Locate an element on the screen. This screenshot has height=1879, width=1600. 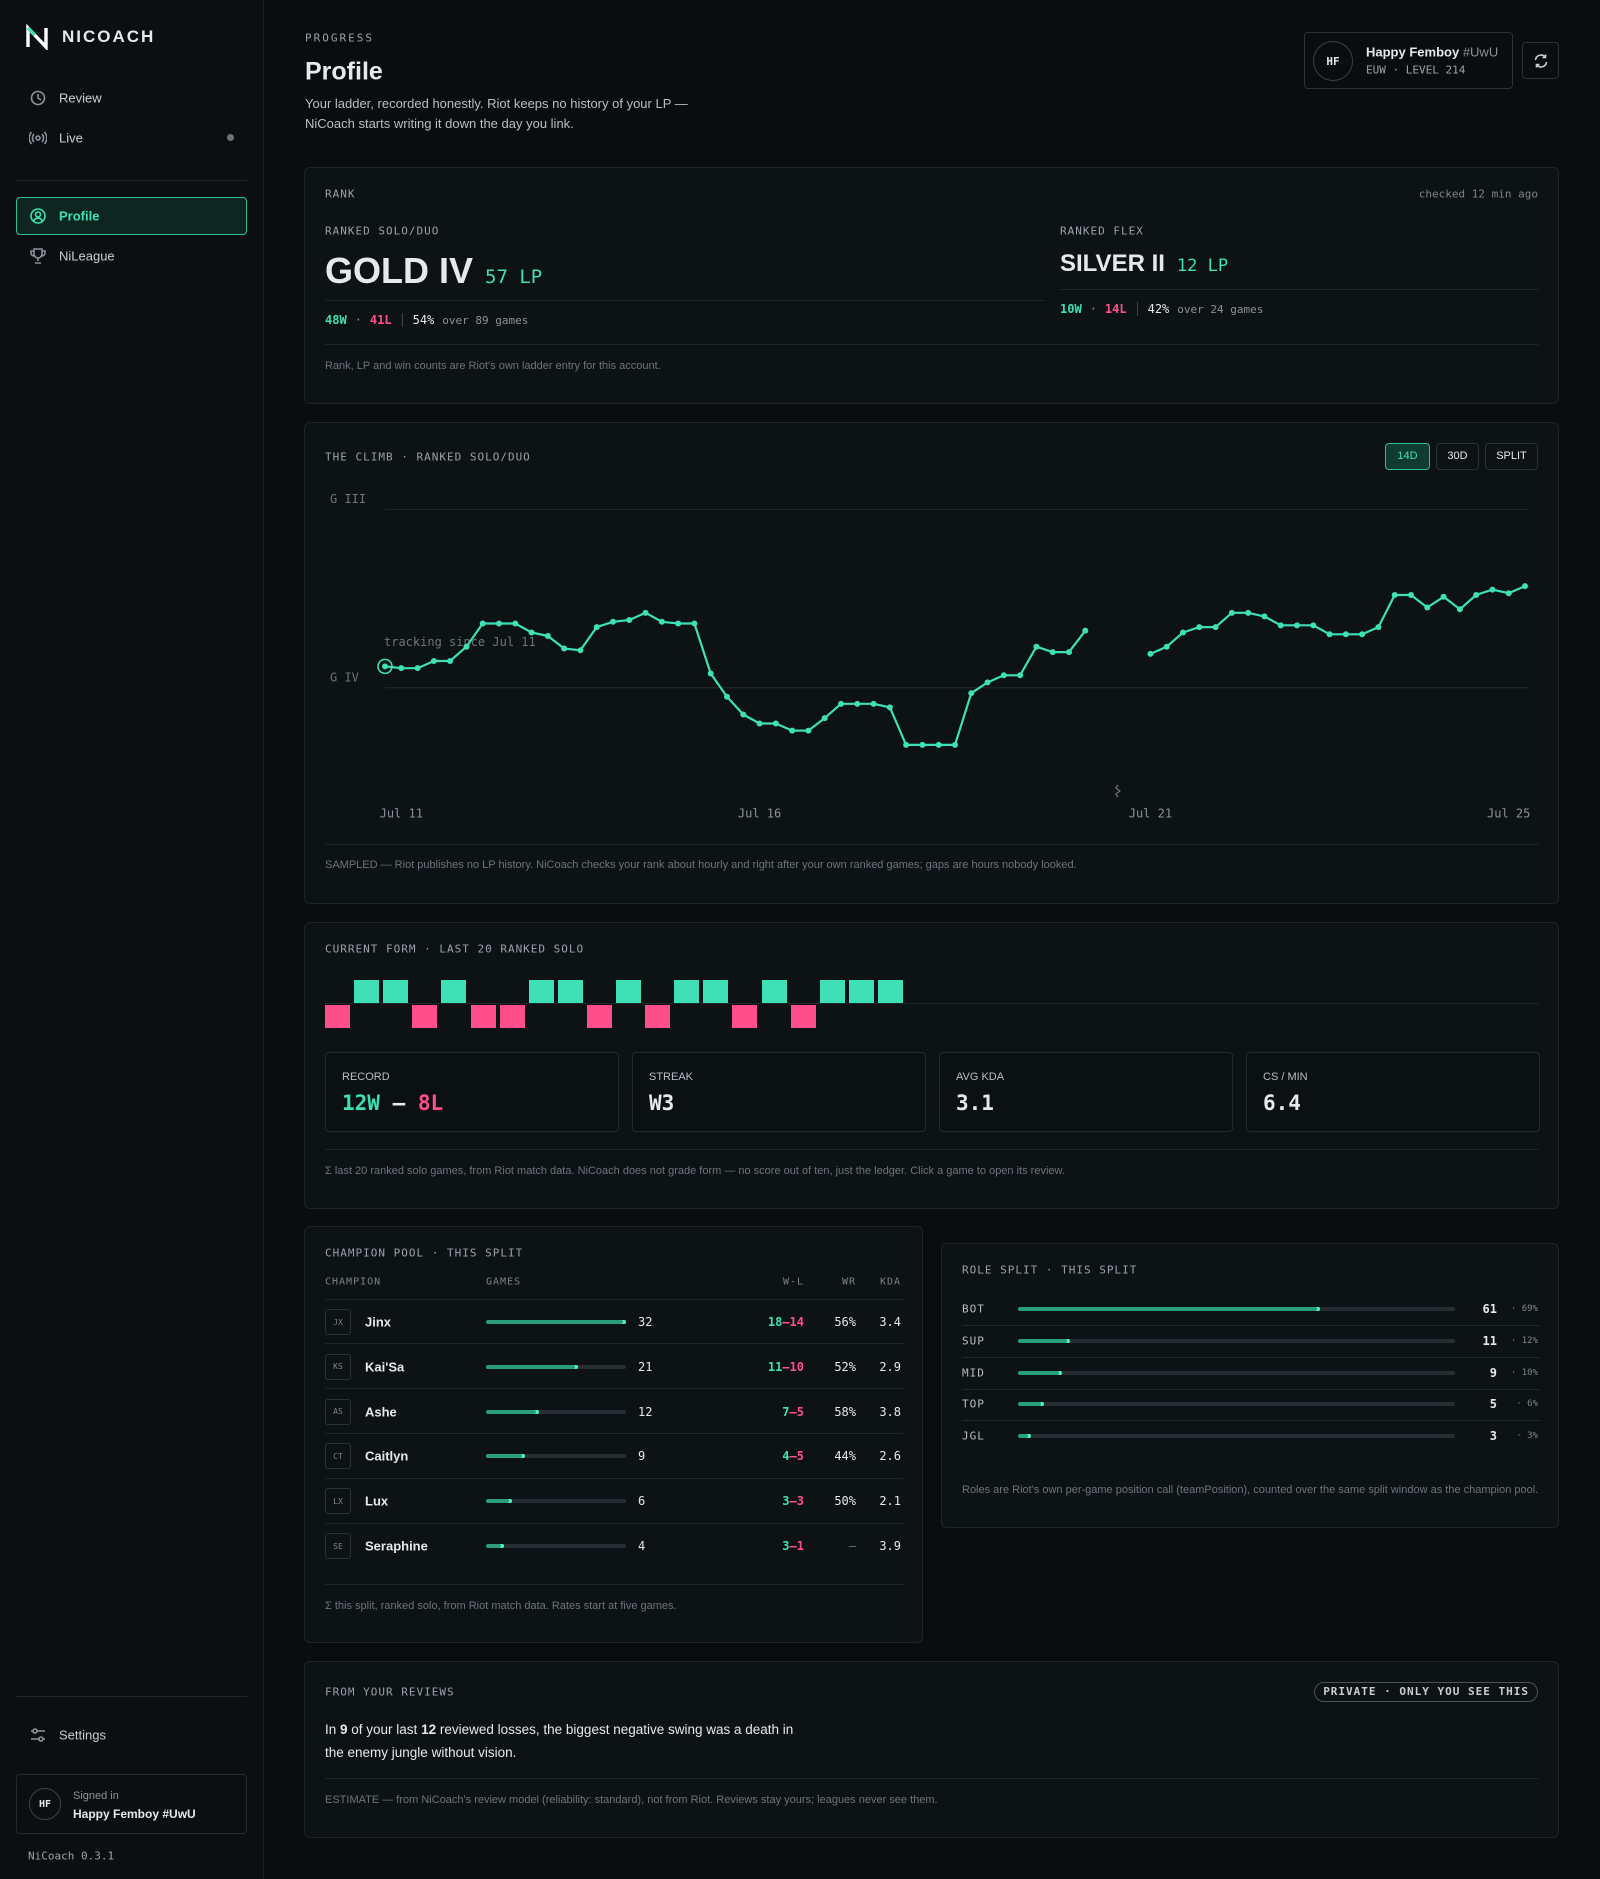
role-share: · 6% is located at coordinates (1527, 1404).